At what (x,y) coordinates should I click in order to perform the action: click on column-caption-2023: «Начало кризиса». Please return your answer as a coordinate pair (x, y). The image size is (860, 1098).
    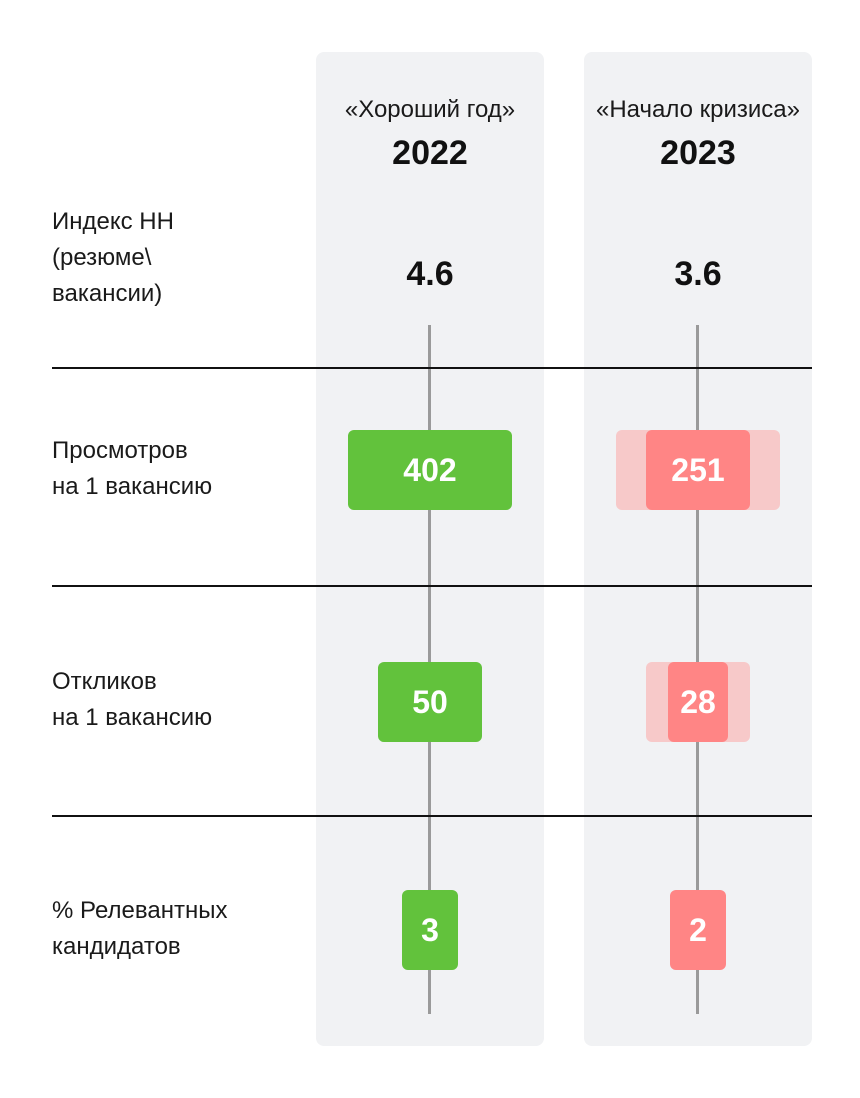
    Looking at the image, I should click on (698, 109).